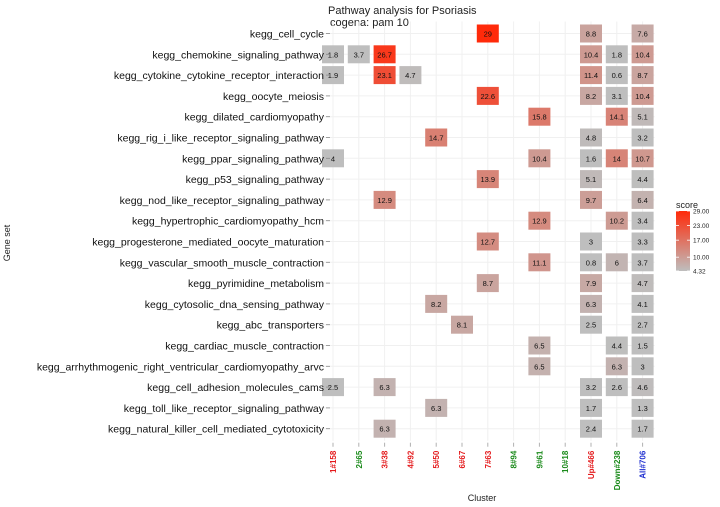 The height and width of the screenshot is (507, 720). Describe the element at coordinates (642, 242) in the screenshot. I see `cell-value-label: 3.3` at that location.